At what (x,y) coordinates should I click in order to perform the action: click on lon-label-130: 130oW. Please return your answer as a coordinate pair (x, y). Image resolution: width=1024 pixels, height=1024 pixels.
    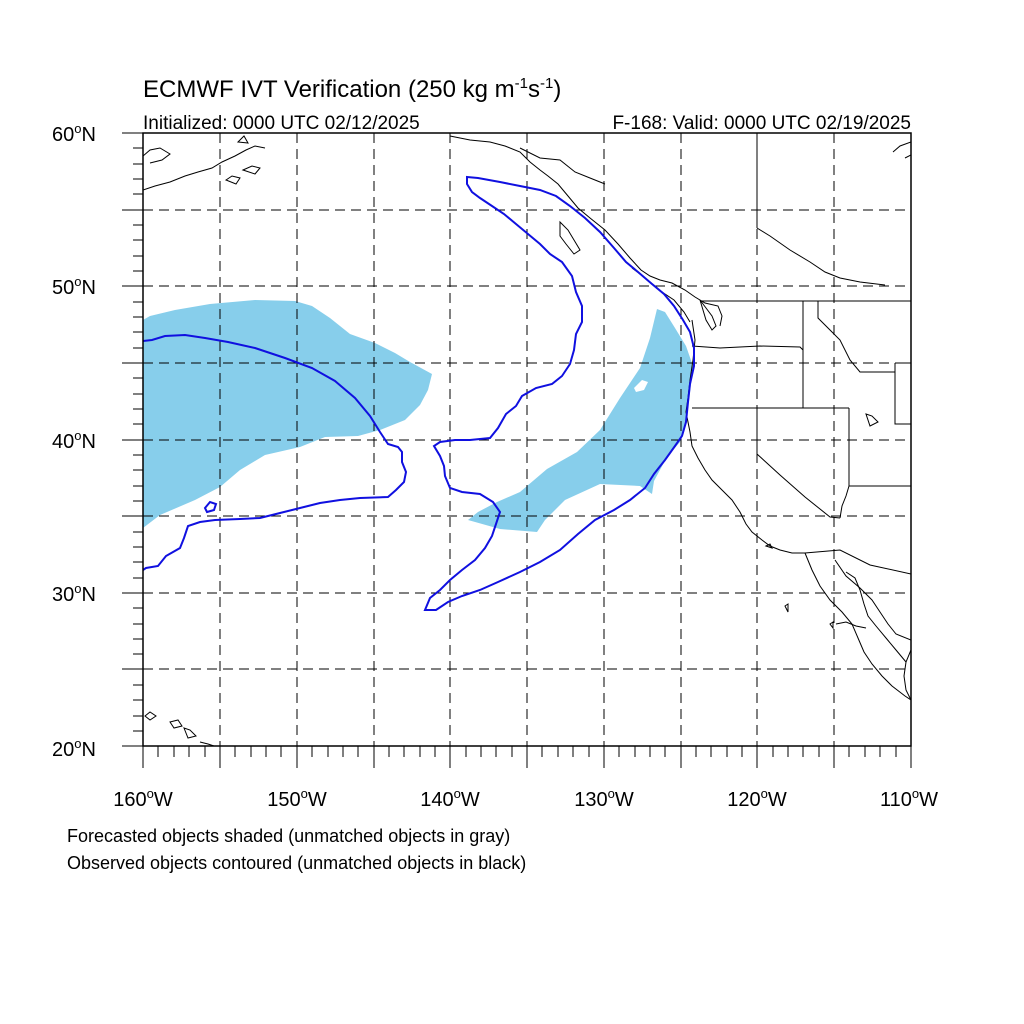
    Looking at the image, I should click on (604, 798).